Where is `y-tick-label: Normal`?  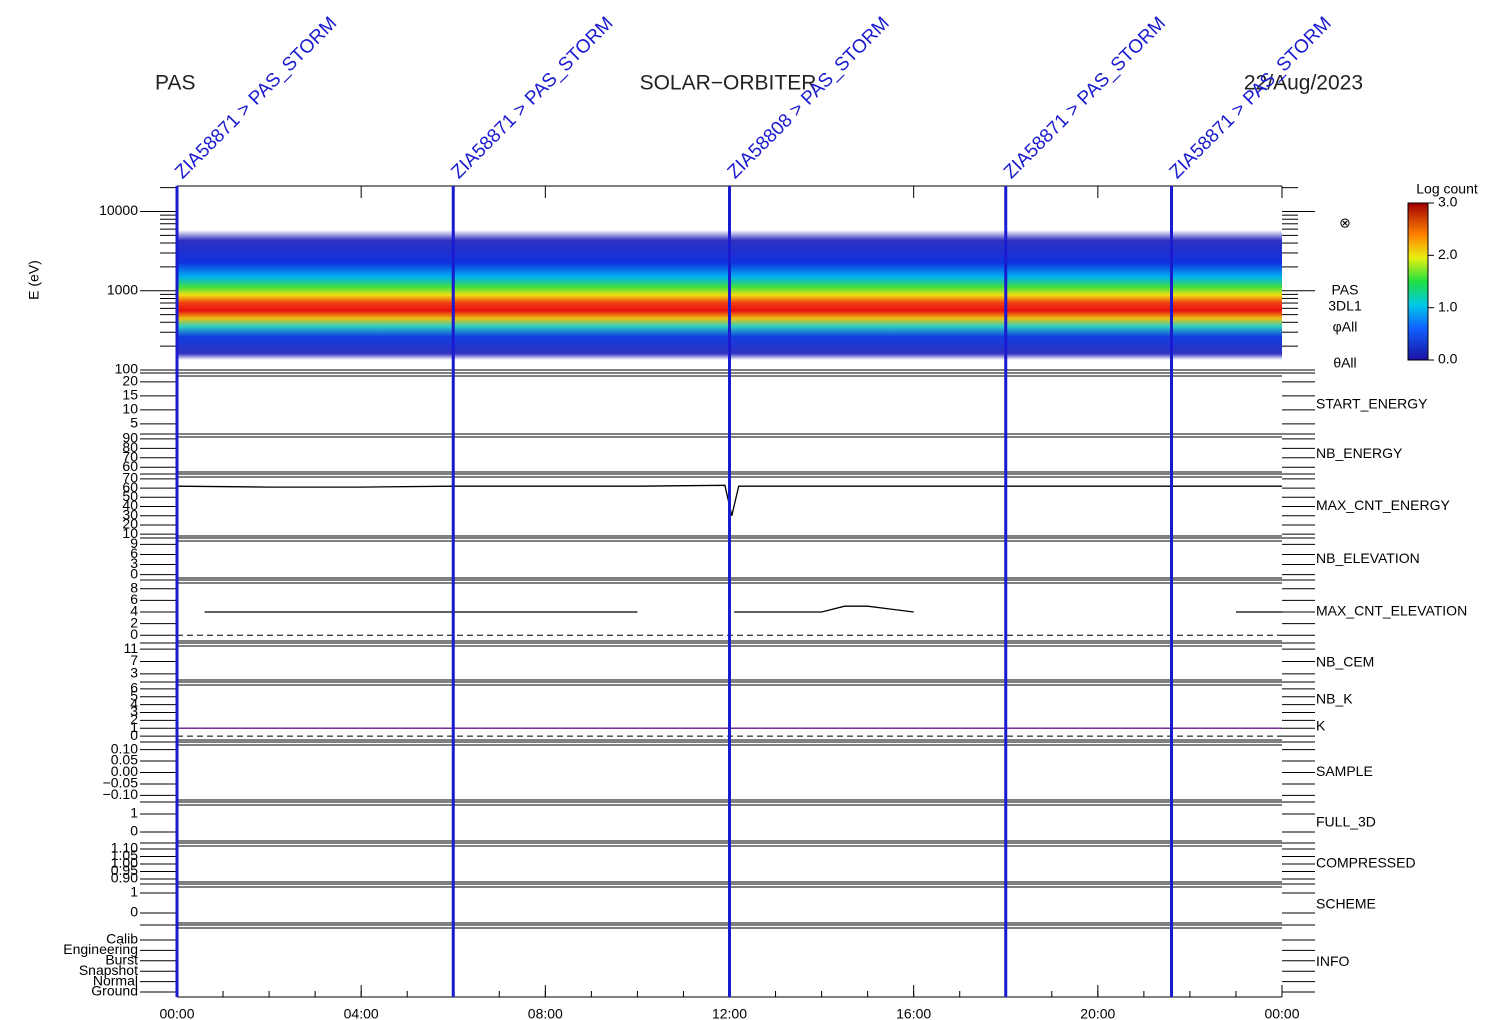 y-tick-label: Normal is located at coordinates (115, 980).